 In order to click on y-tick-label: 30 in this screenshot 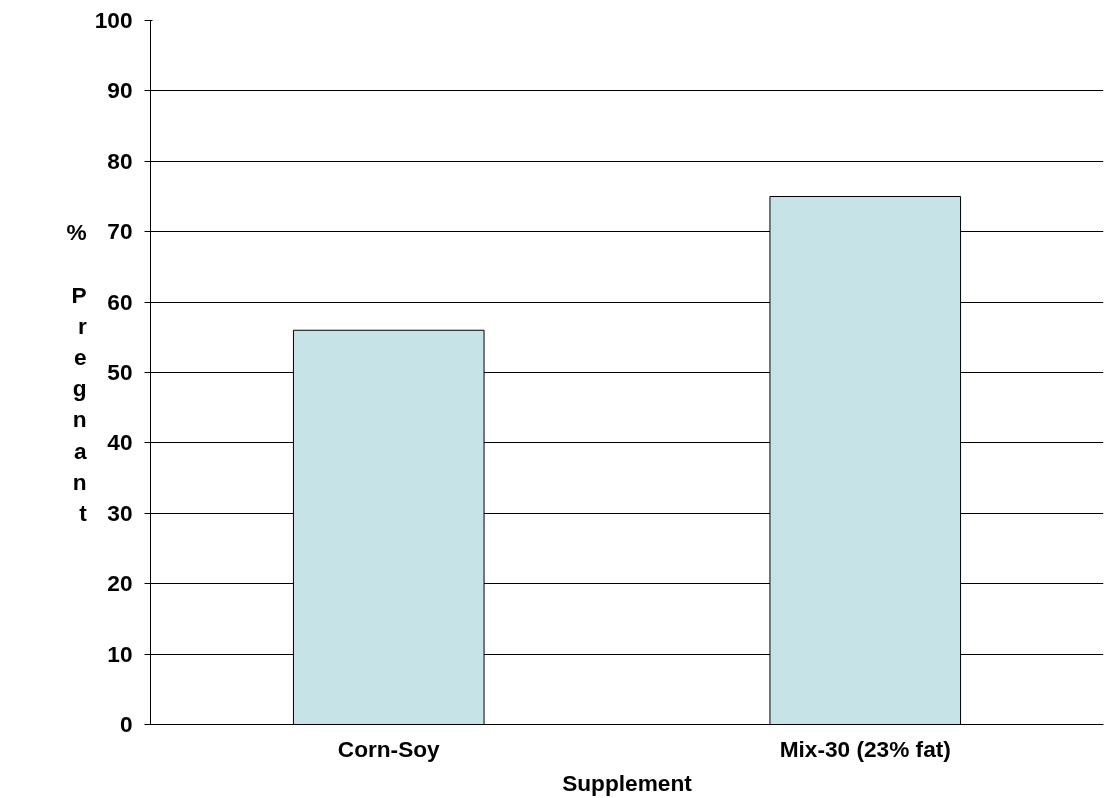, I will do `click(120, 512)`.